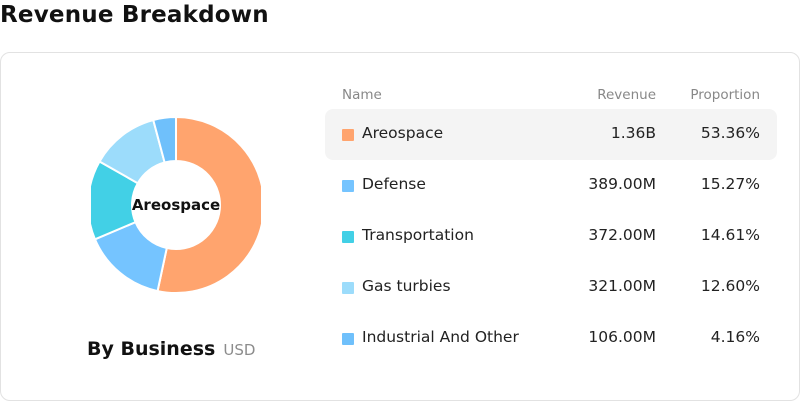 The width and height of the screenshot is (800, 402). Describe the element at coordinates (735, 337) in the screenshot. I see `row-proportion: 4.16%` at that location.